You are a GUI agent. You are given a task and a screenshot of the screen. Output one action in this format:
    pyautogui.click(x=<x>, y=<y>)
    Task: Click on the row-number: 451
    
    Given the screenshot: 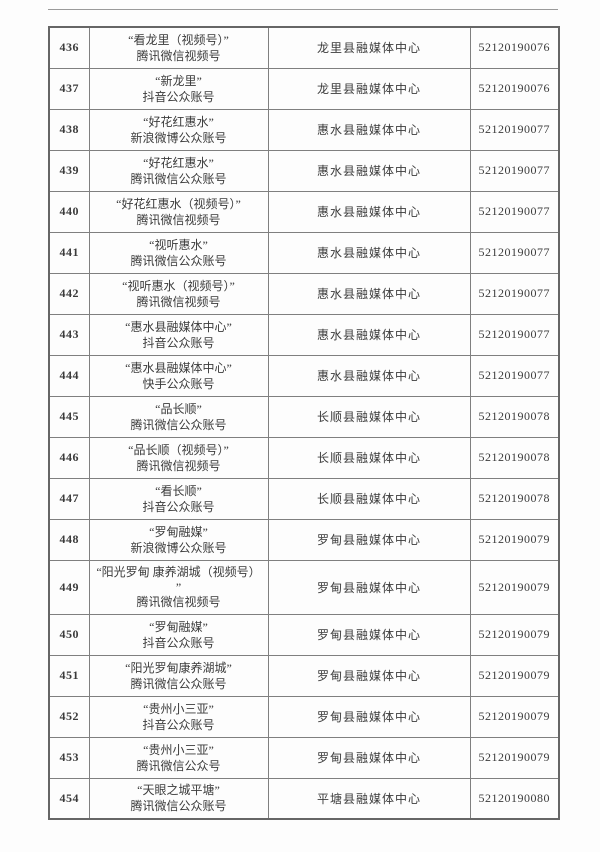 What is the action you would take?
    pyautogui.click(x=69, y=675)
    